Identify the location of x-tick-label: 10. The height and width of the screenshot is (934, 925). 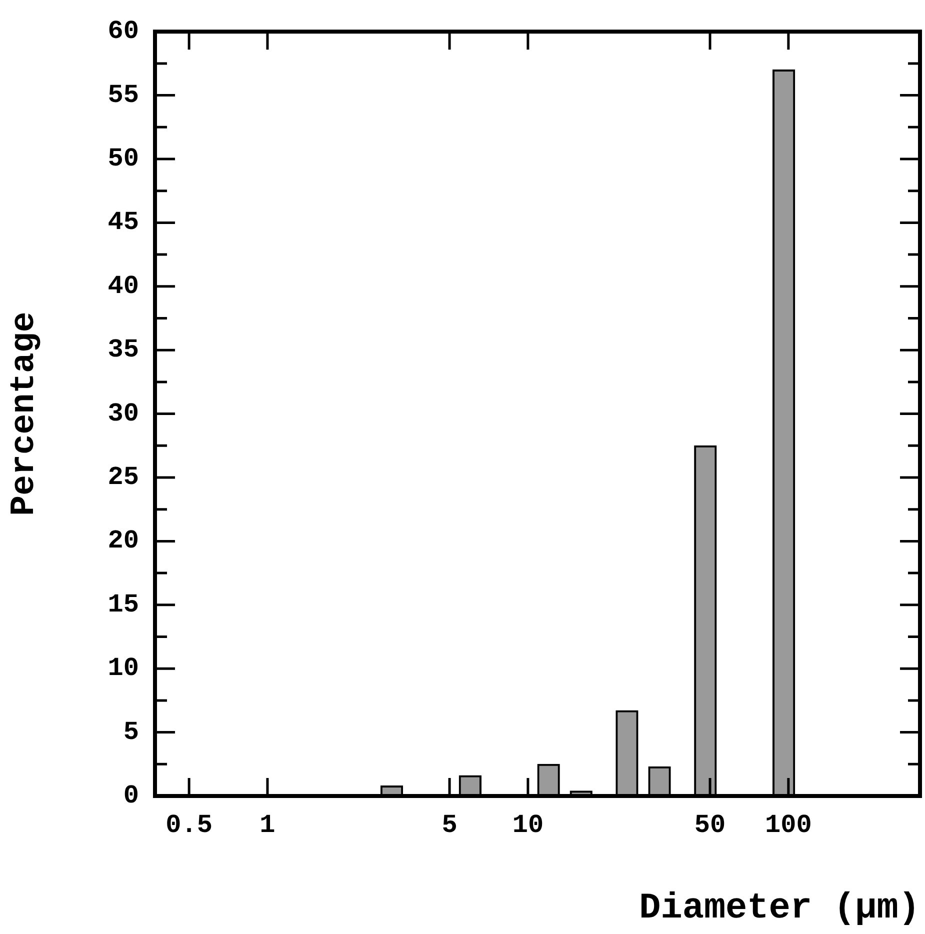
(528, 825).